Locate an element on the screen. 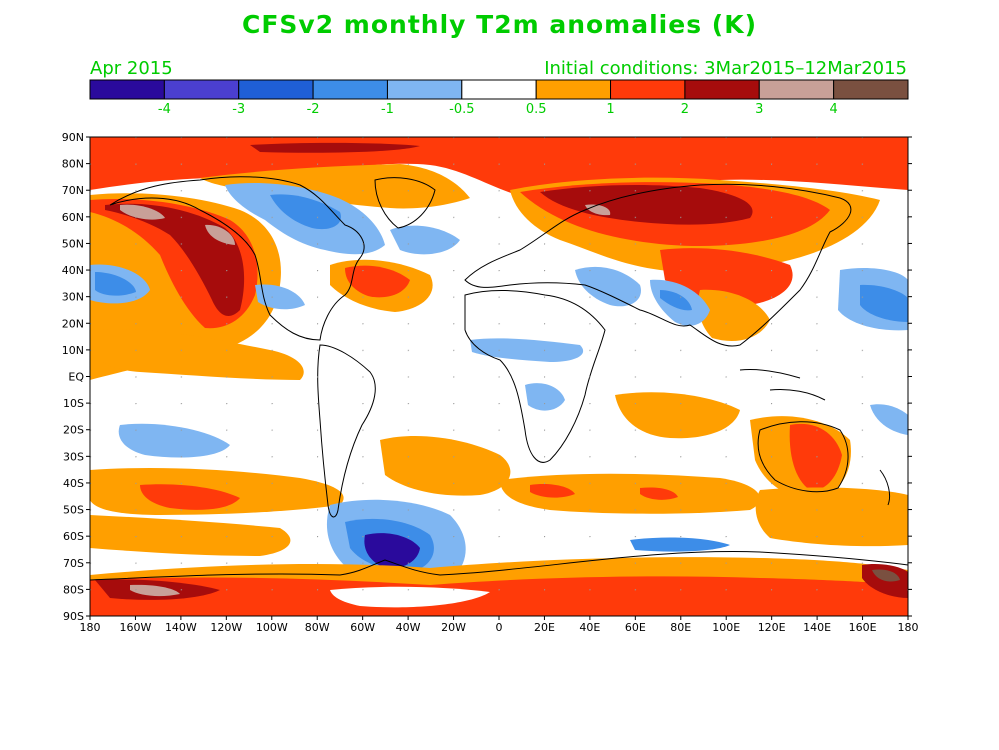 This screenshot has width=999, height=750. colorbar-label: 2 is located at coordinates (685, 109).